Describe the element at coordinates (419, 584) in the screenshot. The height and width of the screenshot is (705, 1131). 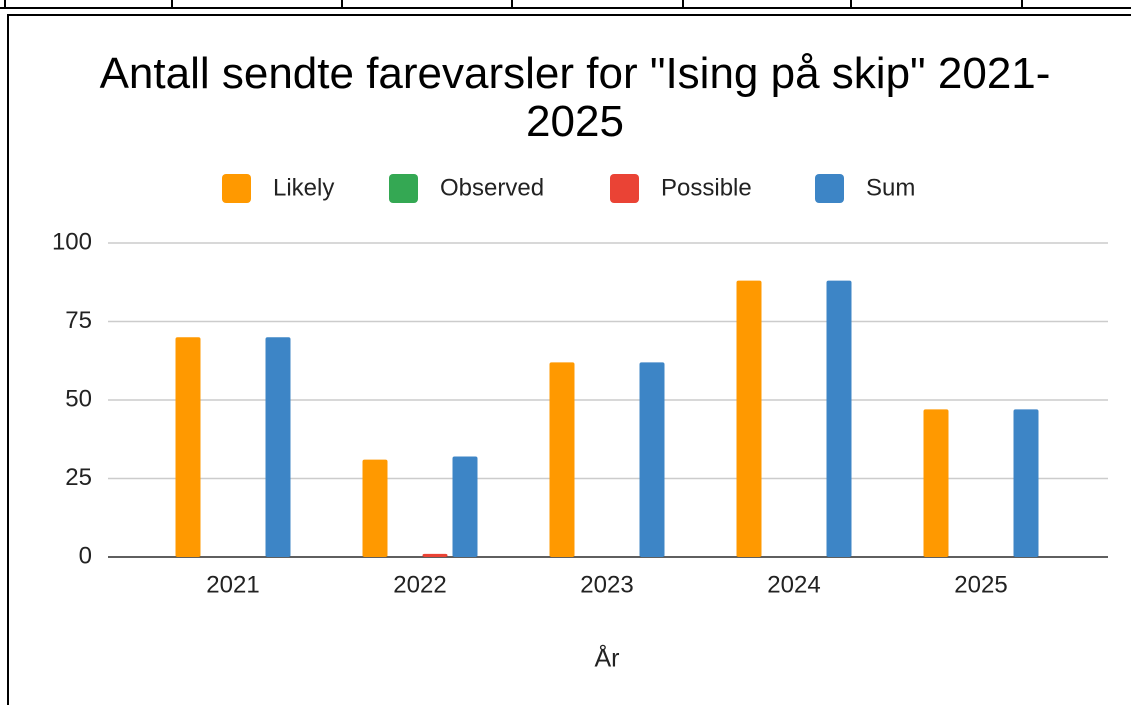
I see `x-tick-label: 2022` at that location.